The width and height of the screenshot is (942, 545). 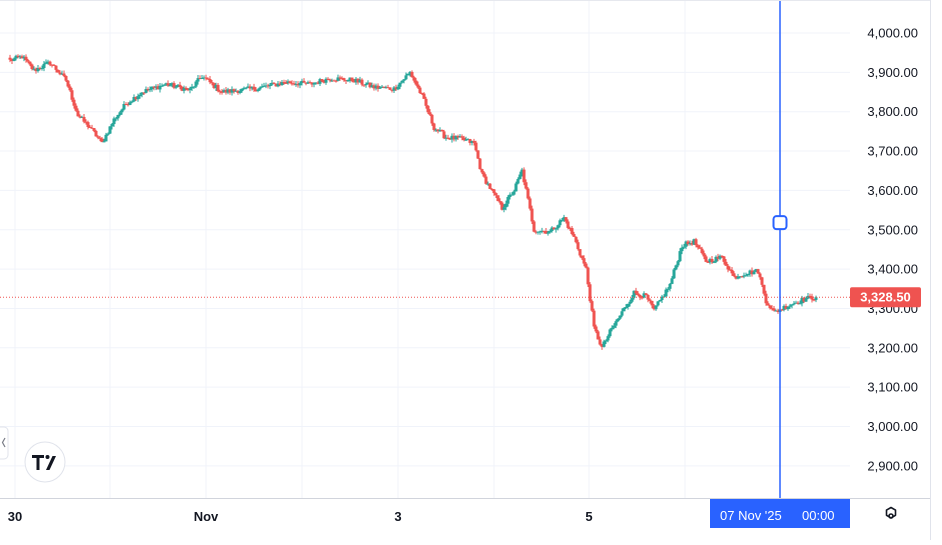 What do you see at coordinates (892, 387) in the screenshot?
I see `y-tick-label: 3,100.00` at bounding box center [892, 387].